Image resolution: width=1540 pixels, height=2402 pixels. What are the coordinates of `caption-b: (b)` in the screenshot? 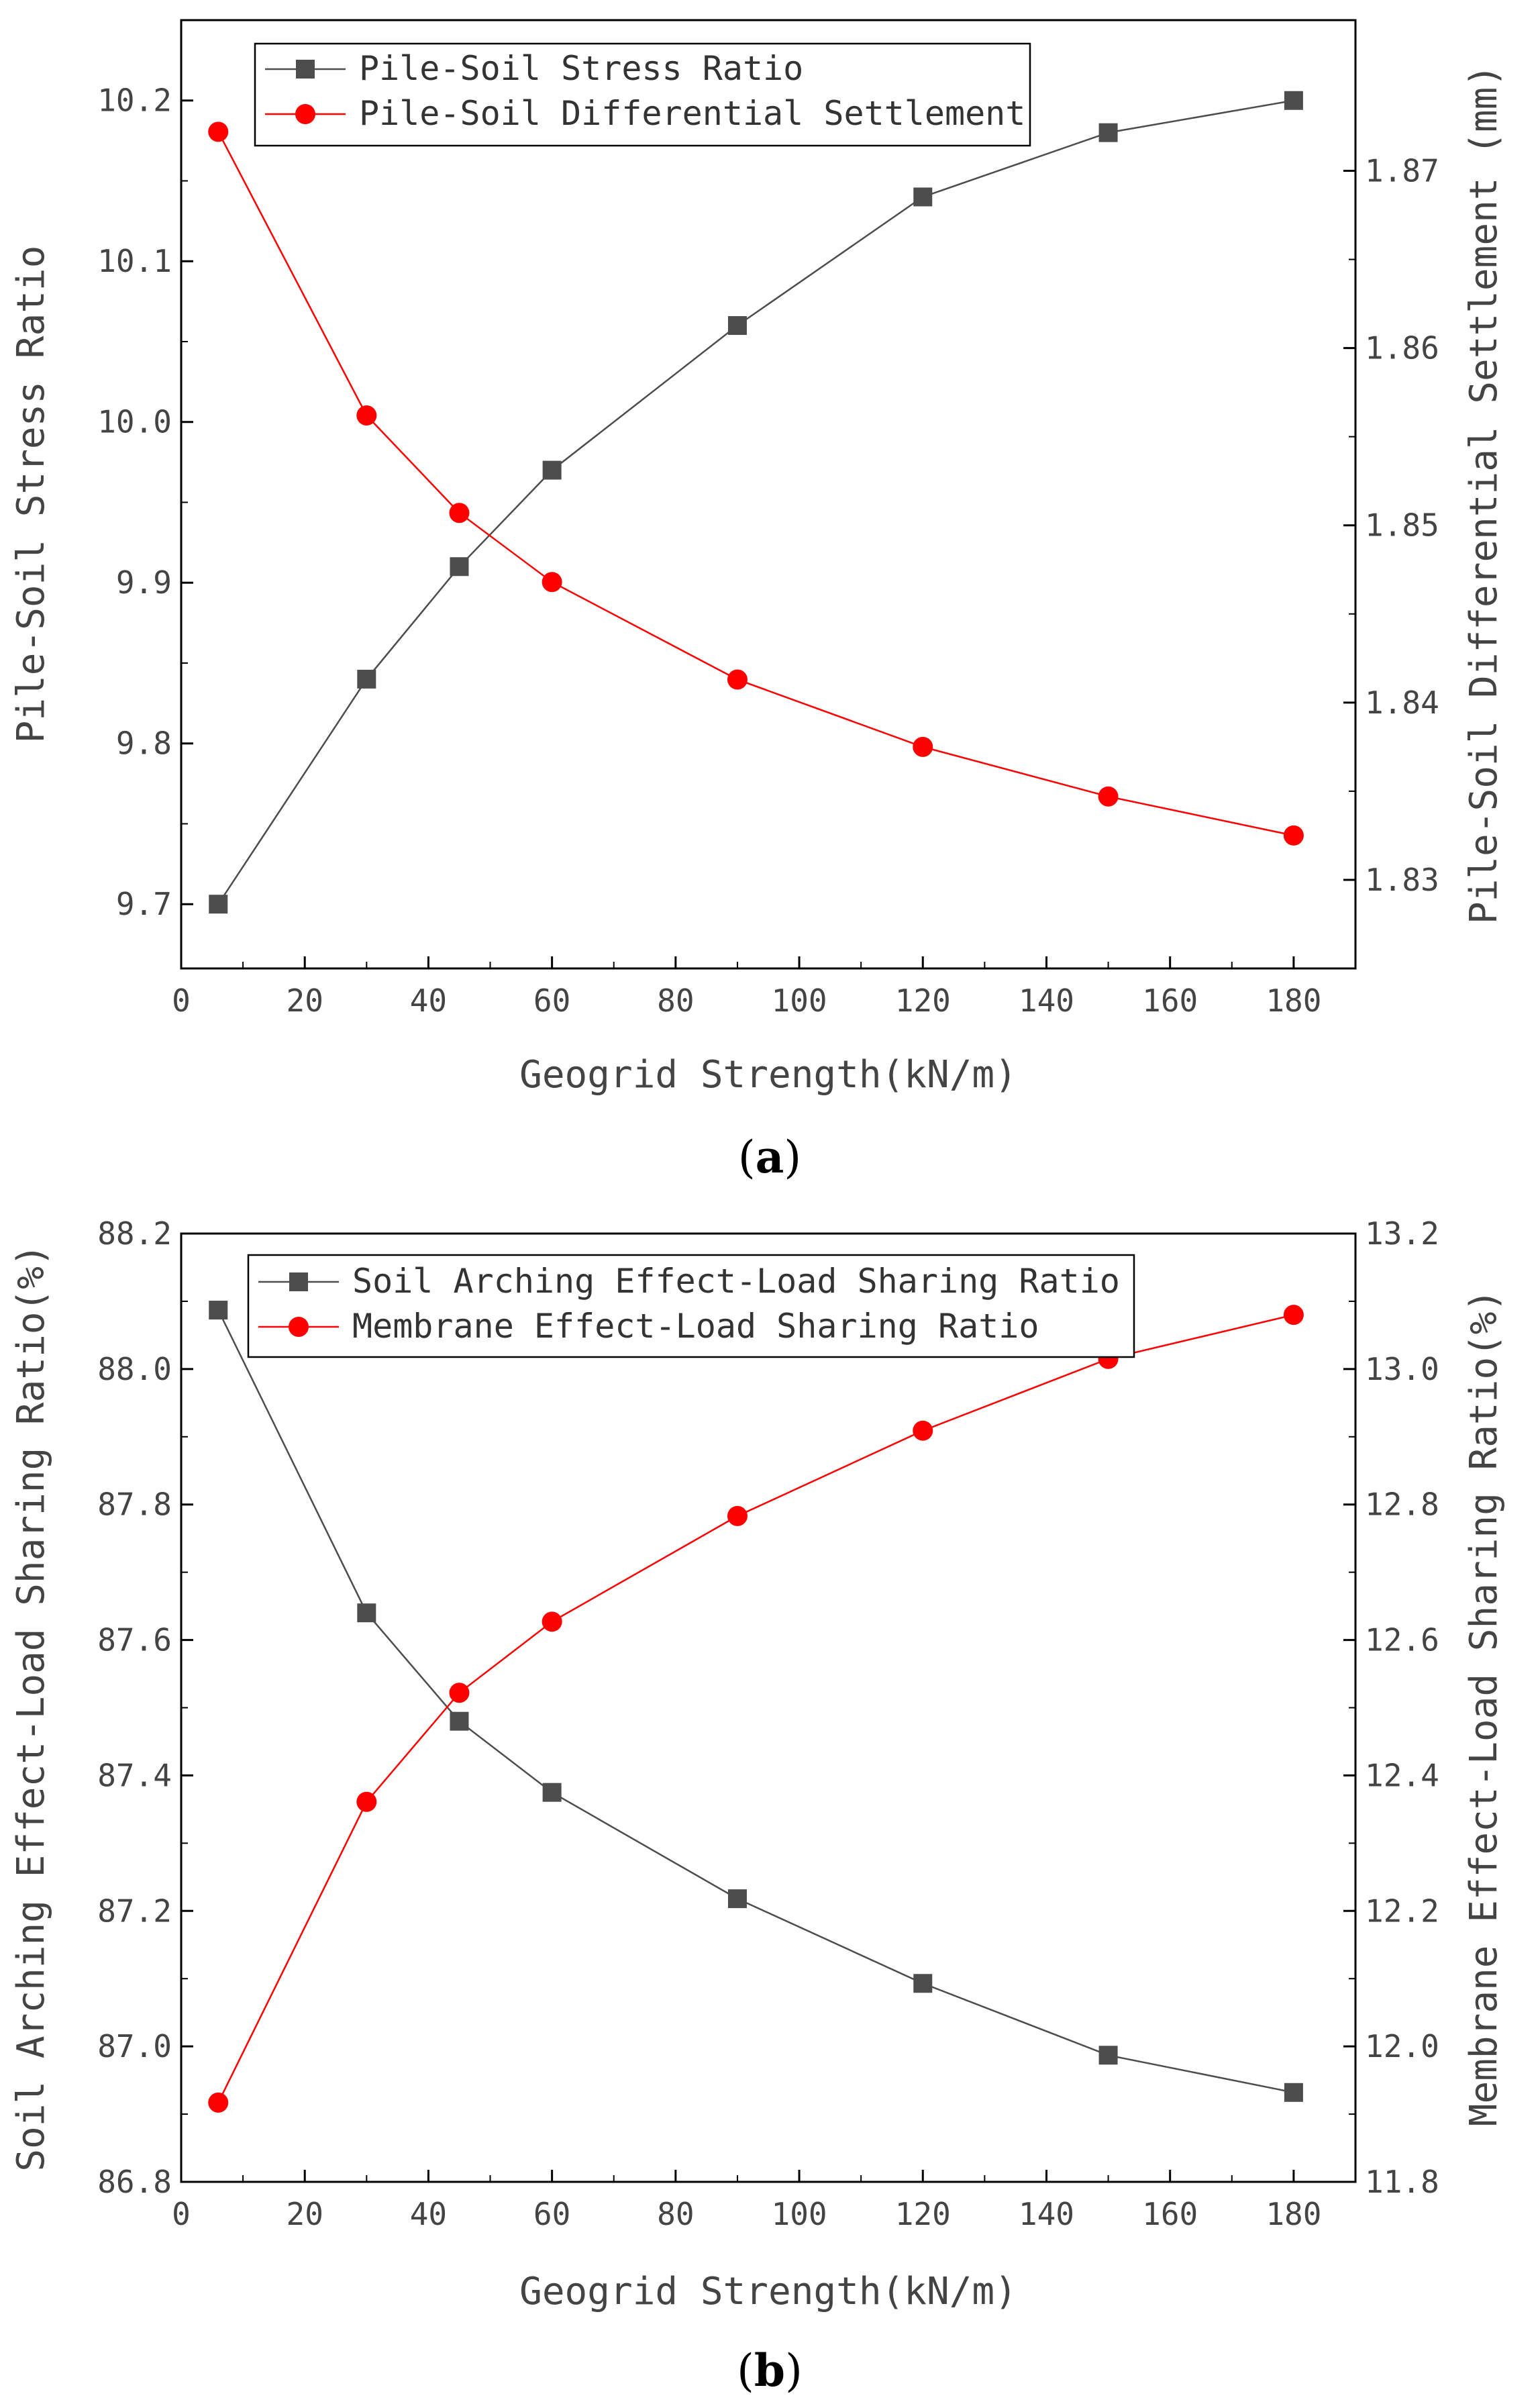 It's located at (770, 2370).